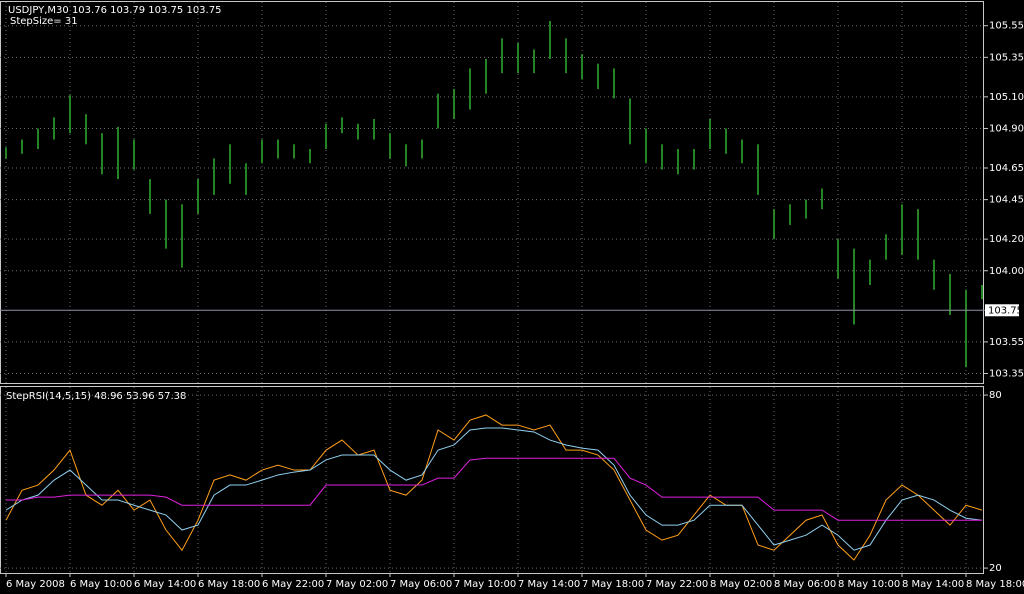 The height and width of the screenshot is (594, 1024). What do you see at coordinates (96, 396) in the screenshot?
I see `indicator-title: StepRSI(14,5,15) 48.96 53.96 57.38` at bounding box center [96, 396].